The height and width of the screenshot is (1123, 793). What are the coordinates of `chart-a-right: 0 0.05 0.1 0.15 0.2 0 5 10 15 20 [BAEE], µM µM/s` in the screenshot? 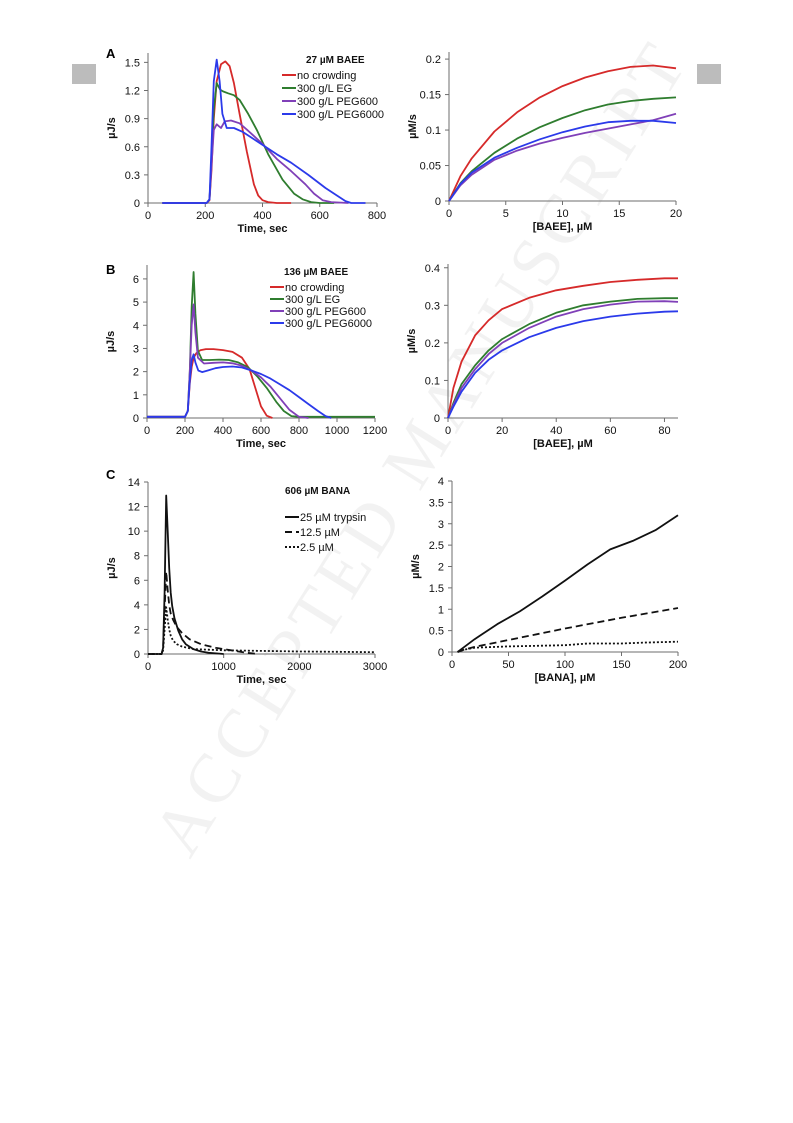 It's located at (544, 142).